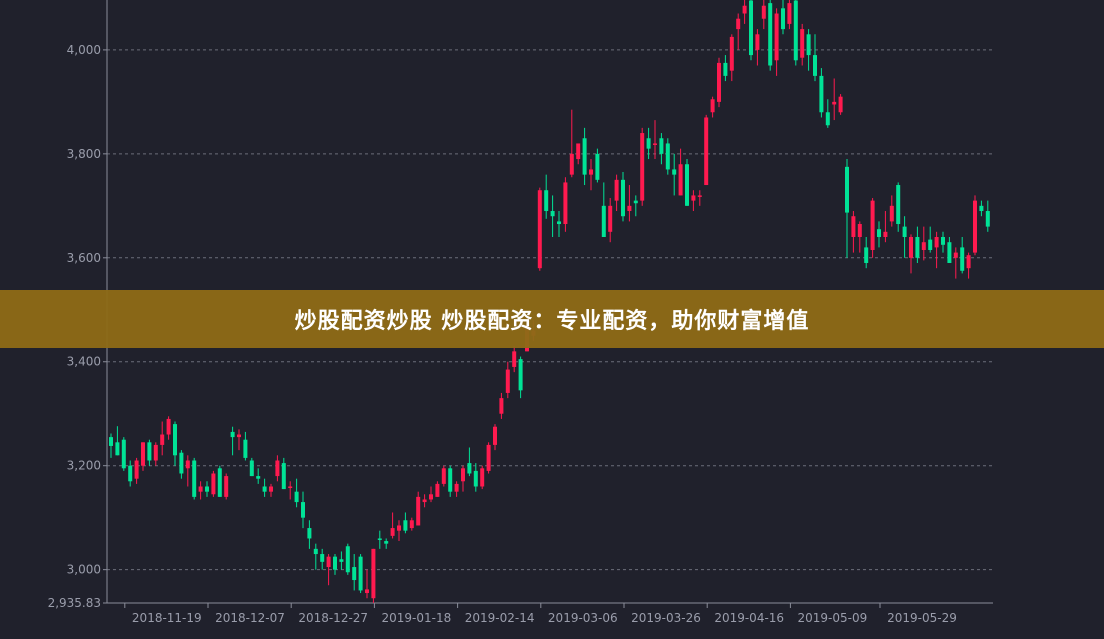  I want to click on y-tick-label: 3,200, so click(84, 466).